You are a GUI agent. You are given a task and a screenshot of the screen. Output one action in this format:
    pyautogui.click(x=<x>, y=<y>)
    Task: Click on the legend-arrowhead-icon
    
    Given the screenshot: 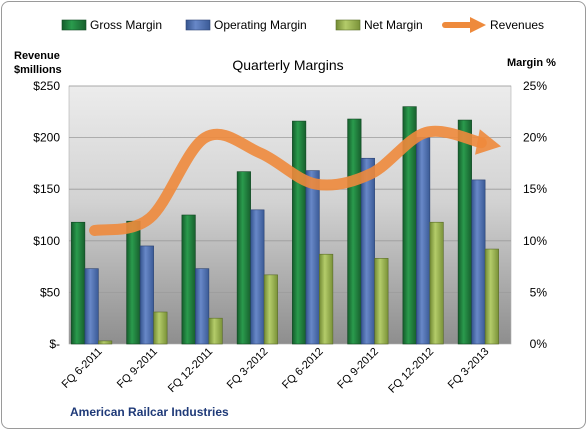 What is the action you would take?
    pyautogui.click(x=478, y=25)
    